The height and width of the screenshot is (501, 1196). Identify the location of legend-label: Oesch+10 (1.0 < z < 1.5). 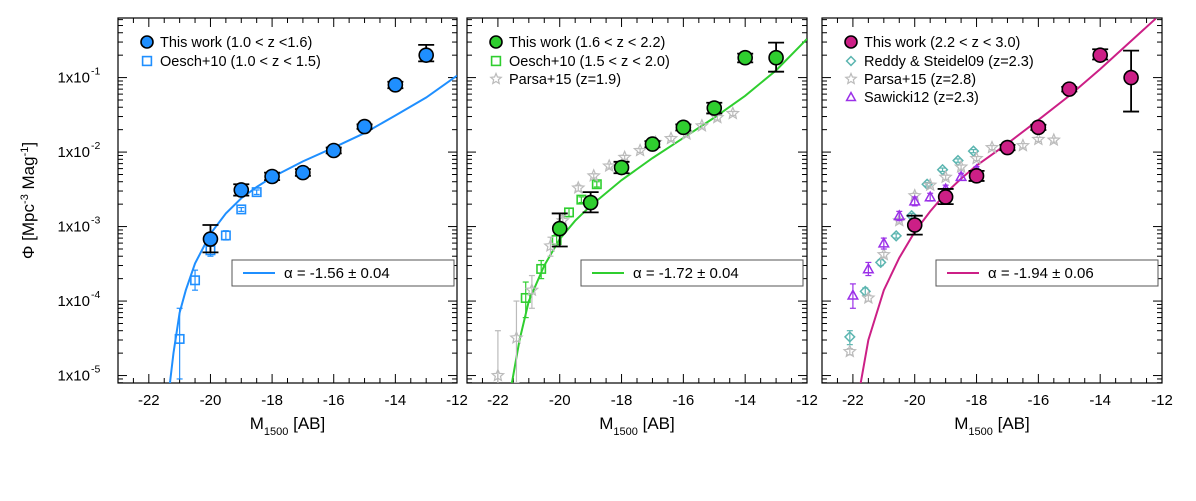
(240, 62).